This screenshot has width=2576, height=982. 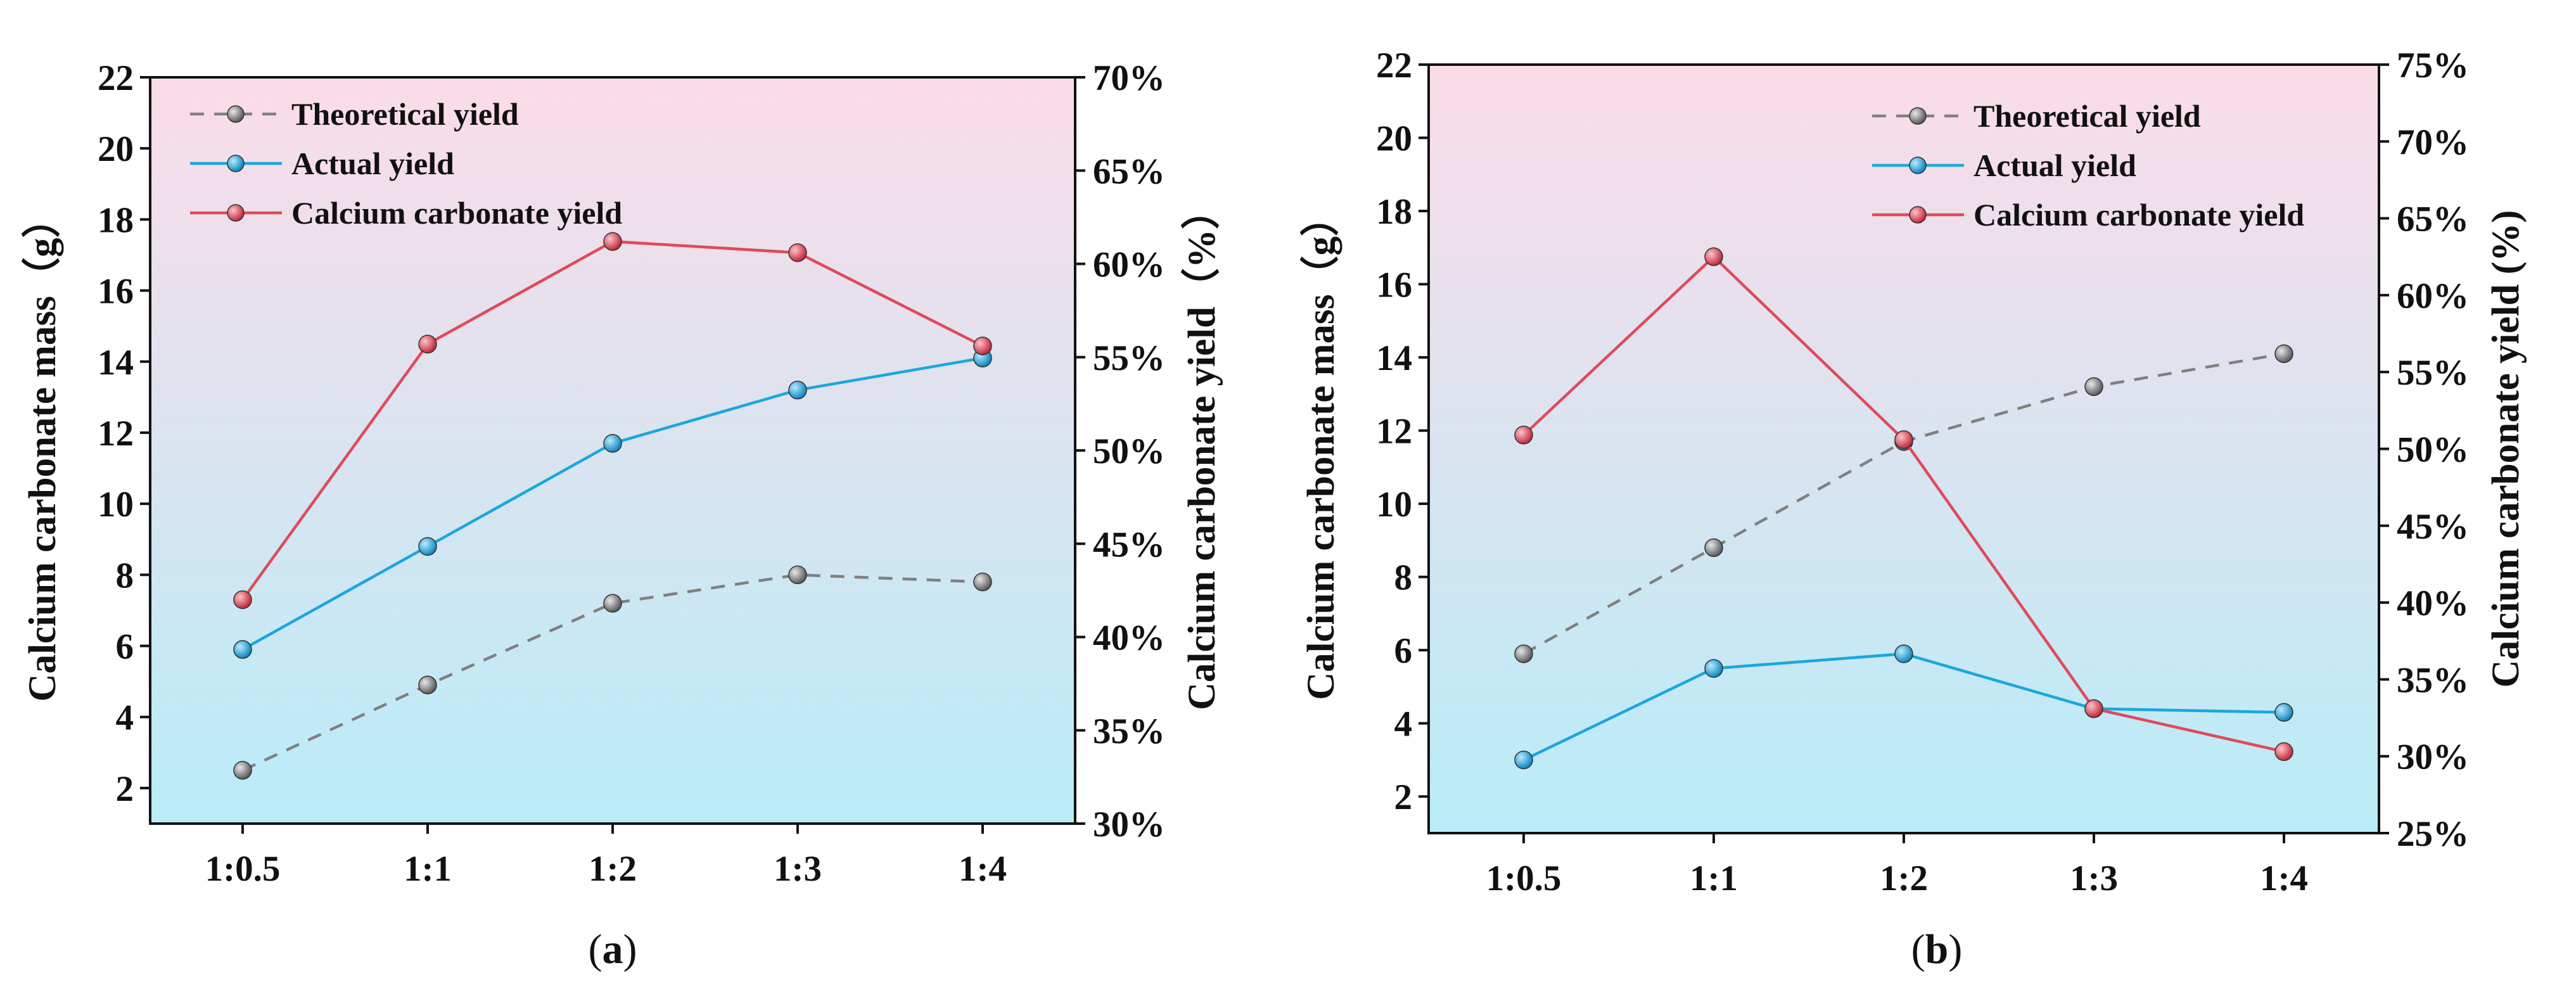 What do you see at coordinates (2433, 834) in the screenshot?
I see `right-tick-label: 25%` at bounding box center [2433, 834].